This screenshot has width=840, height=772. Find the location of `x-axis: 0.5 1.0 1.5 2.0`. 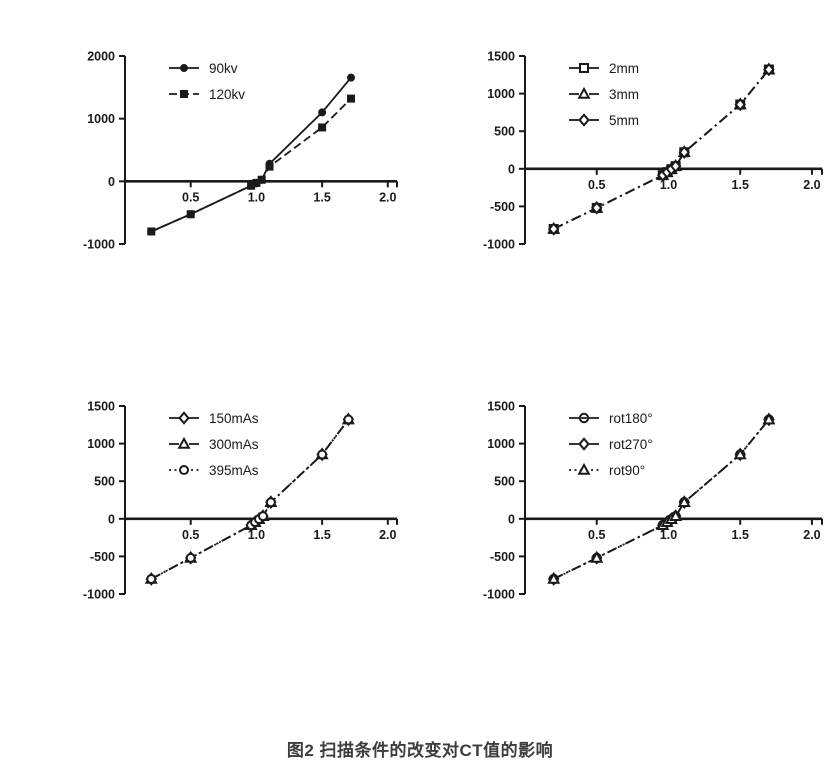

x-axis: 0.5 1.0 1.5 2.0 is located at coordinates (261, 192).